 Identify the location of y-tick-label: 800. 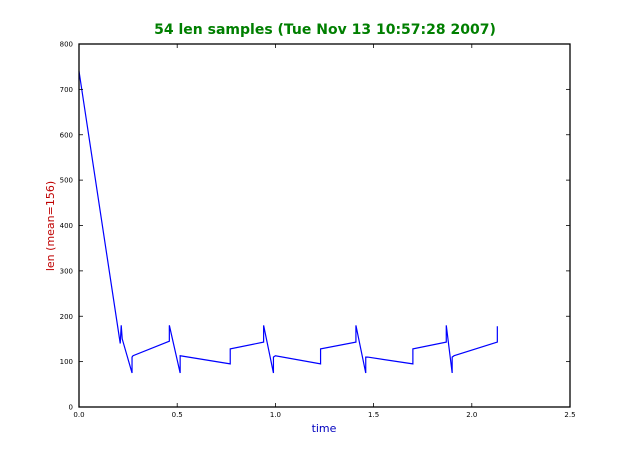
(66, 45).